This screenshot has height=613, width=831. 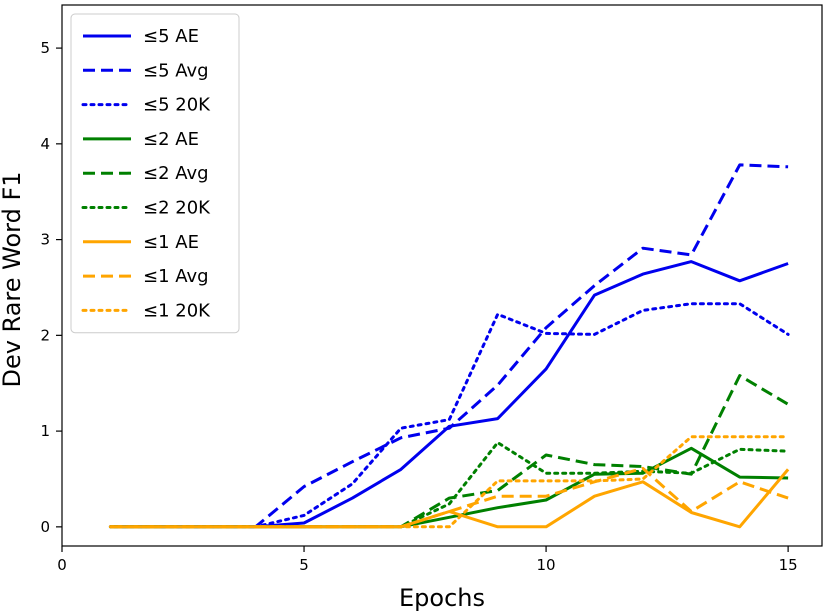 What do you see at coordinates (176, 173) in the screenshot?
I see `legend-label-5: ≤2 Avg` at bounding box center [176, 173].